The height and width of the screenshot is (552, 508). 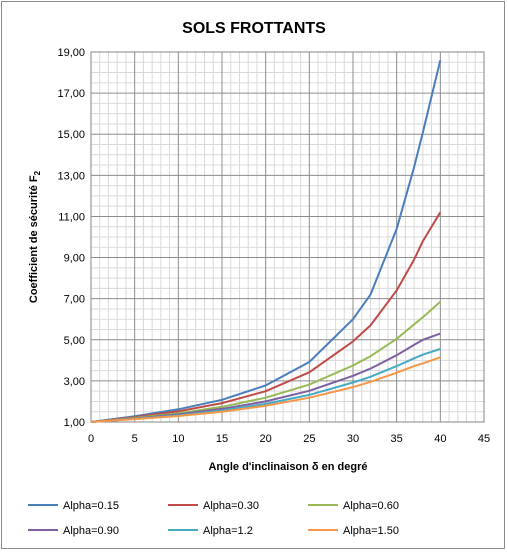 What do you see at coordinates (178, 439) in the screenshot?
I see `x-tick-label: 10` at bounding box center [178, 439].